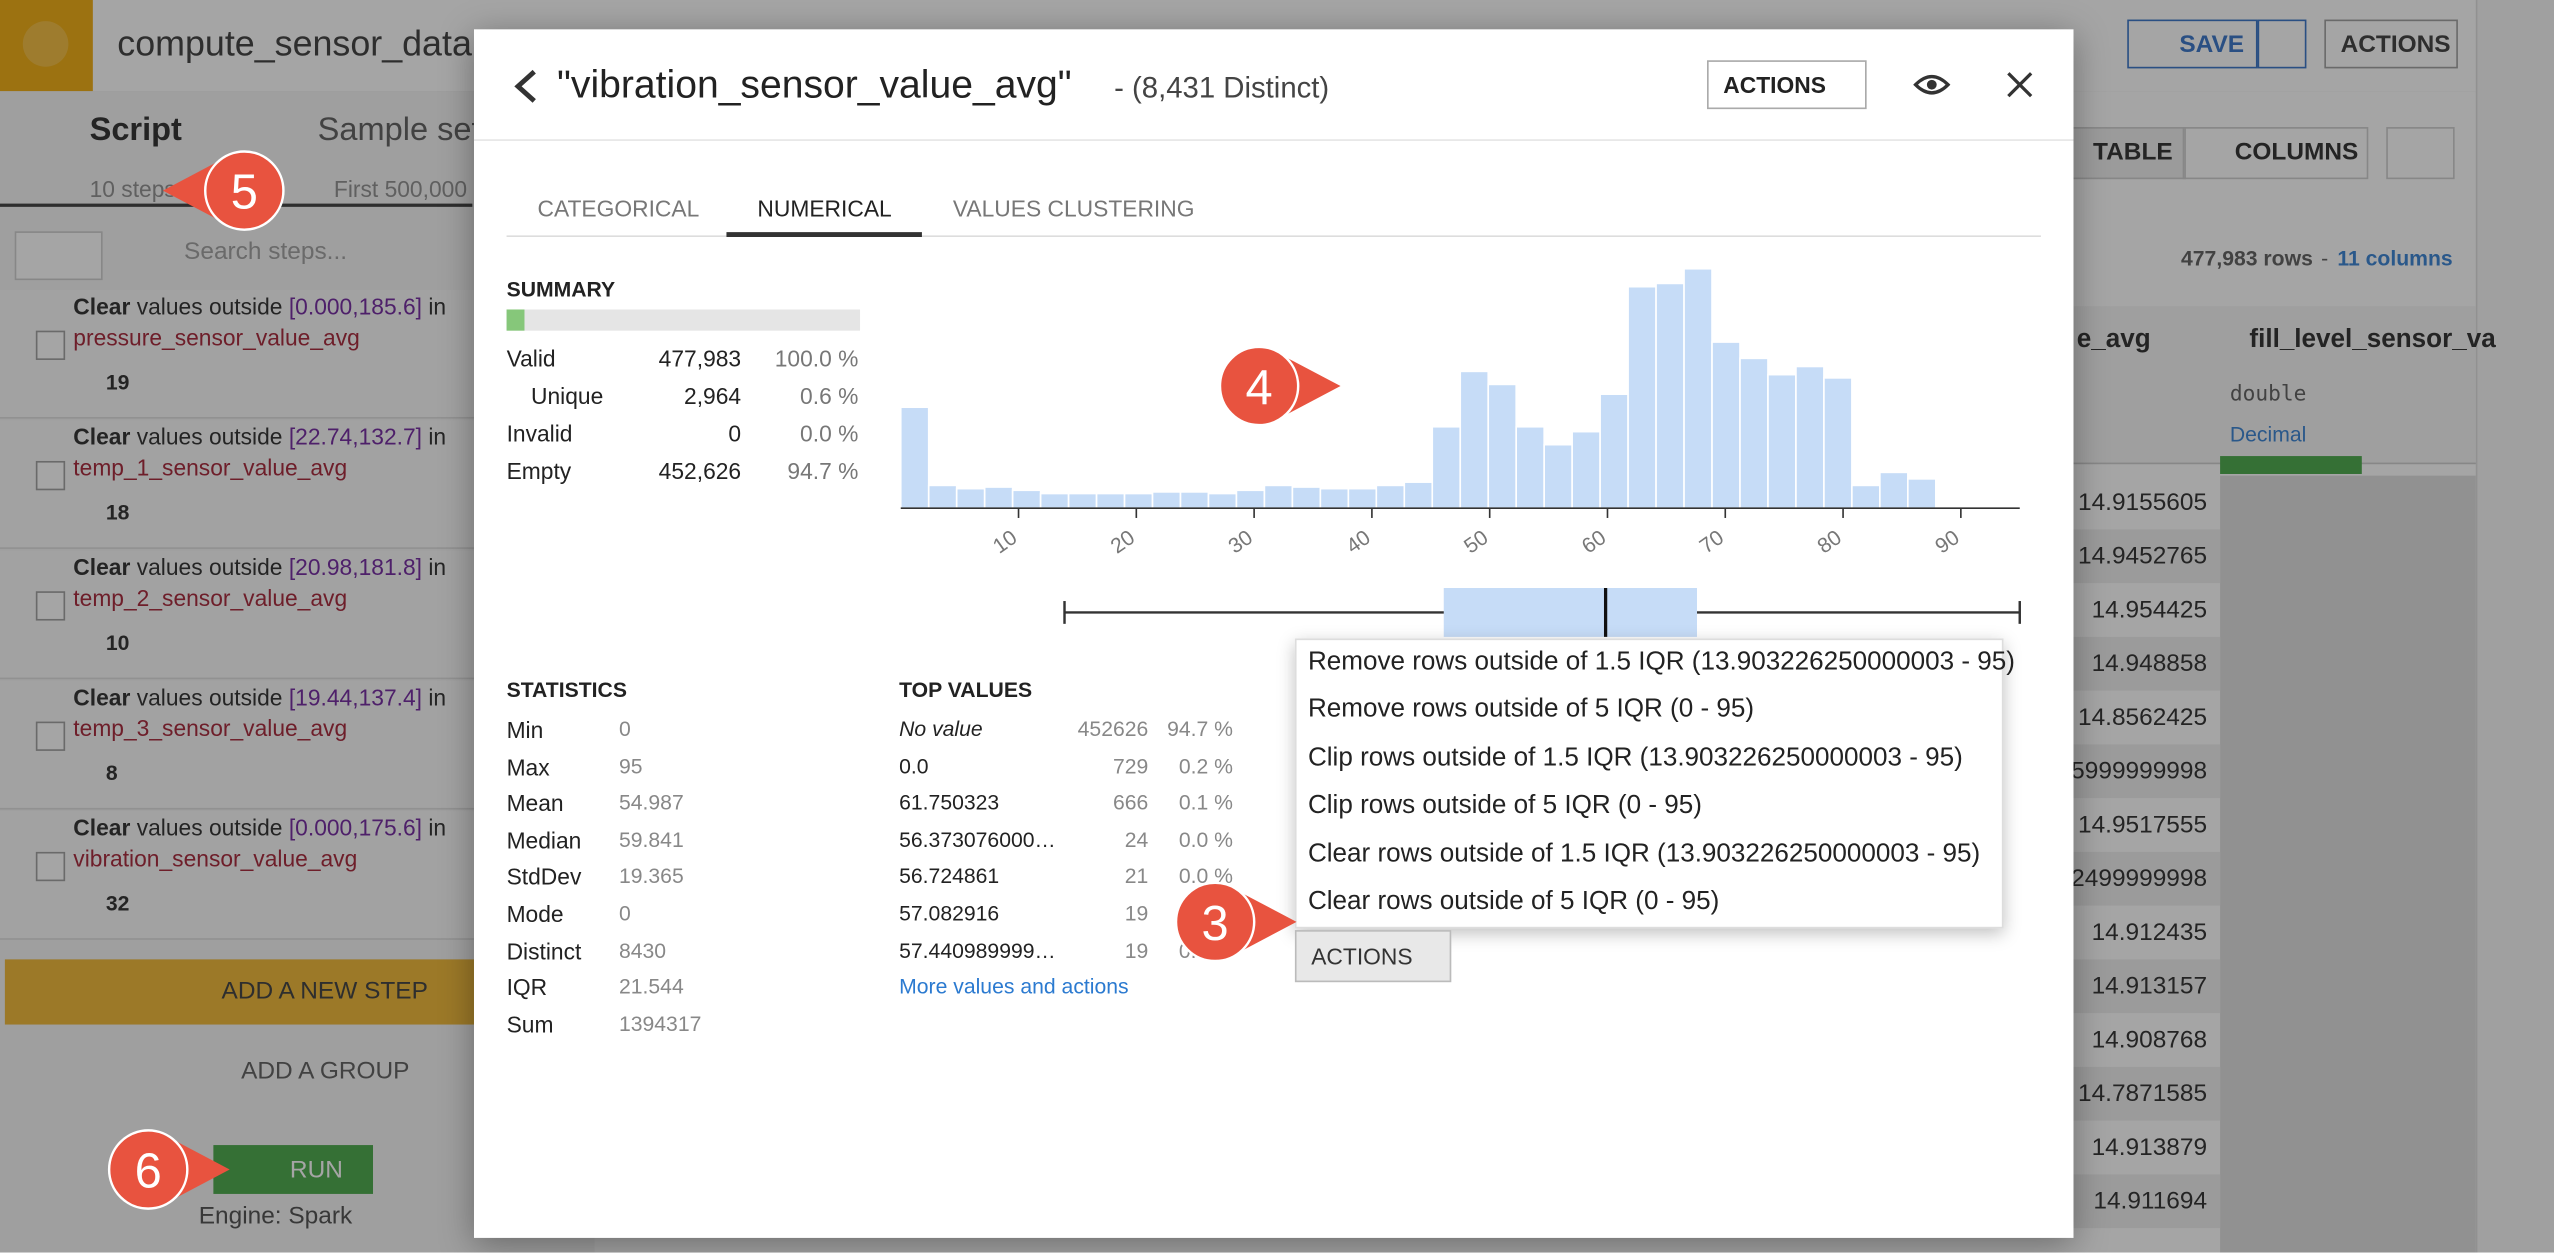  Describe the element at coordinates (316, 1170) in the screenshot. I see `run-label: RUN` at that location.